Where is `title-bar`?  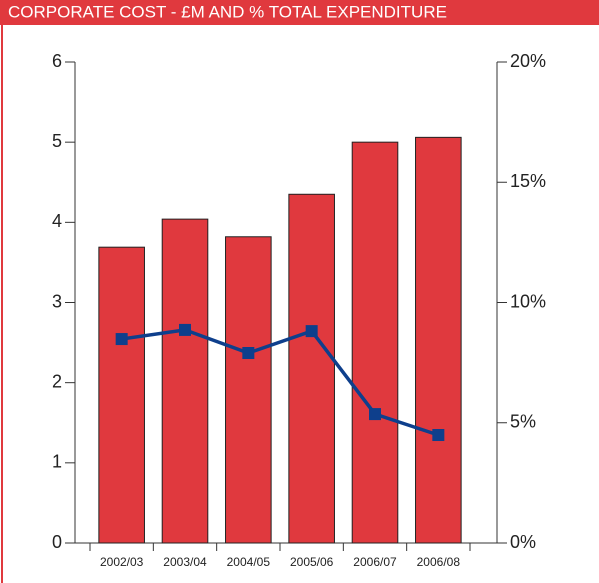 title-bar is located at coordinates (299, 12).